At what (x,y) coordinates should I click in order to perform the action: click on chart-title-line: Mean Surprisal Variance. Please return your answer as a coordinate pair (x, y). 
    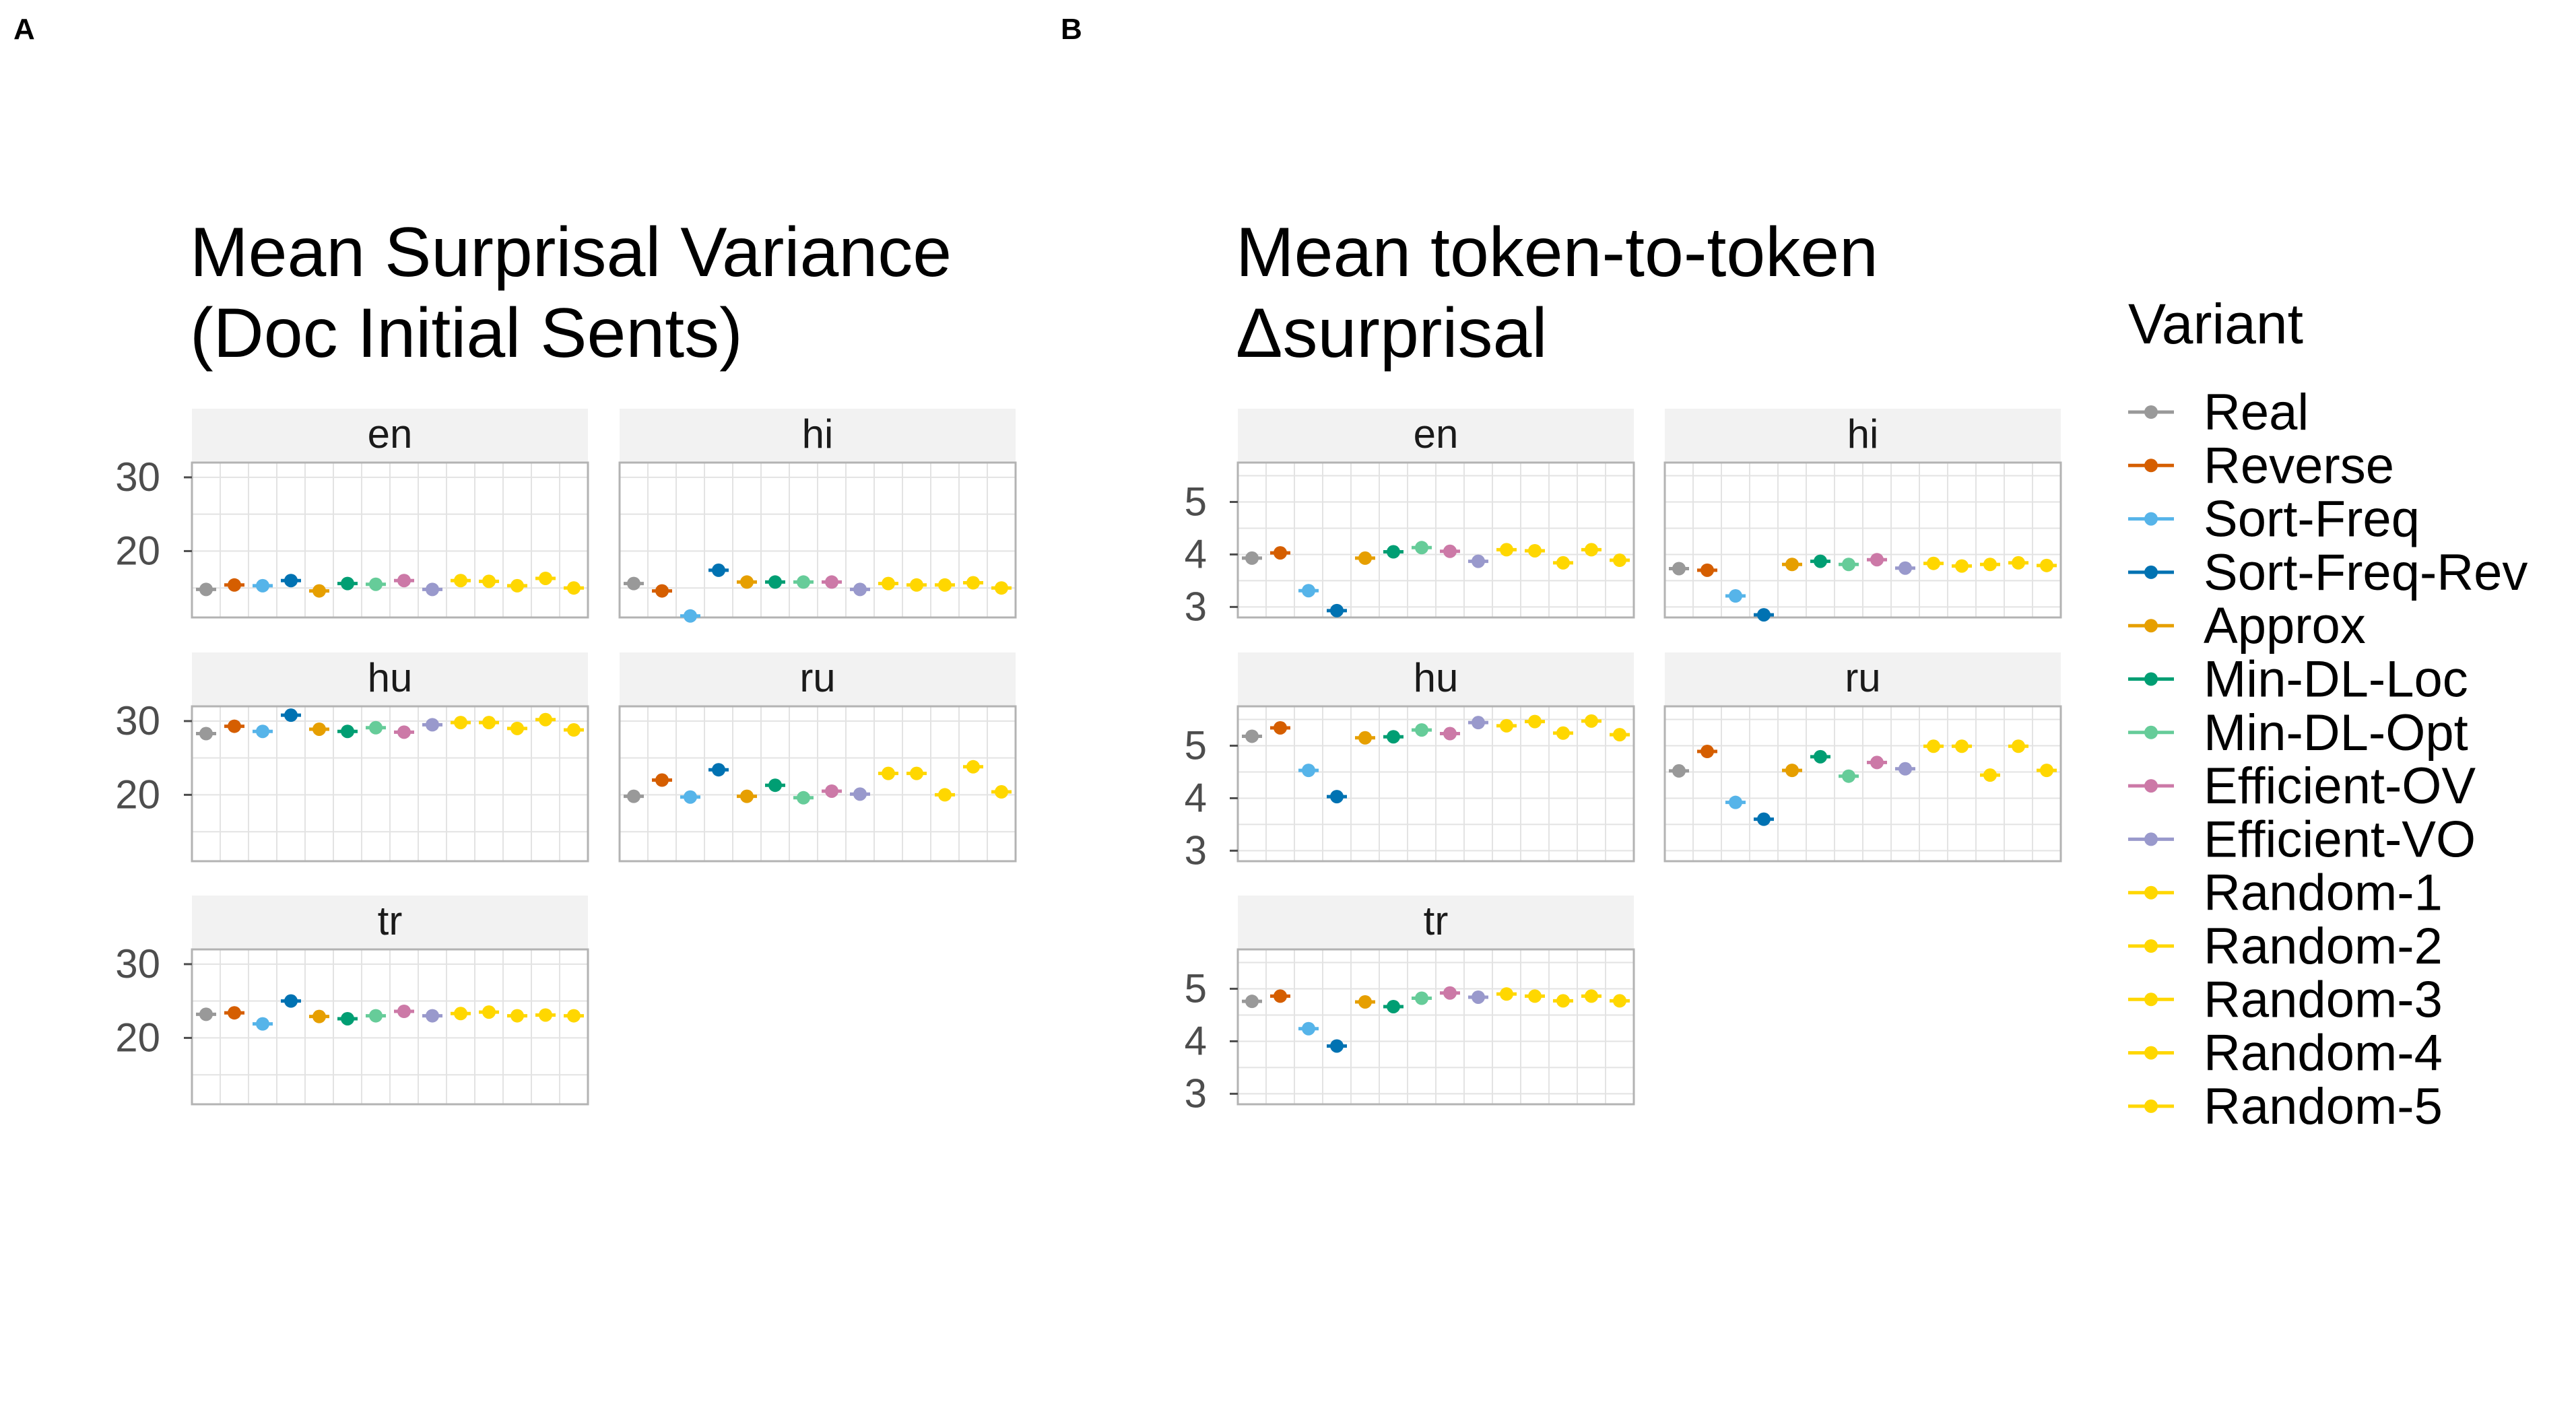
    Looking at the image, I should click on (571, 252).